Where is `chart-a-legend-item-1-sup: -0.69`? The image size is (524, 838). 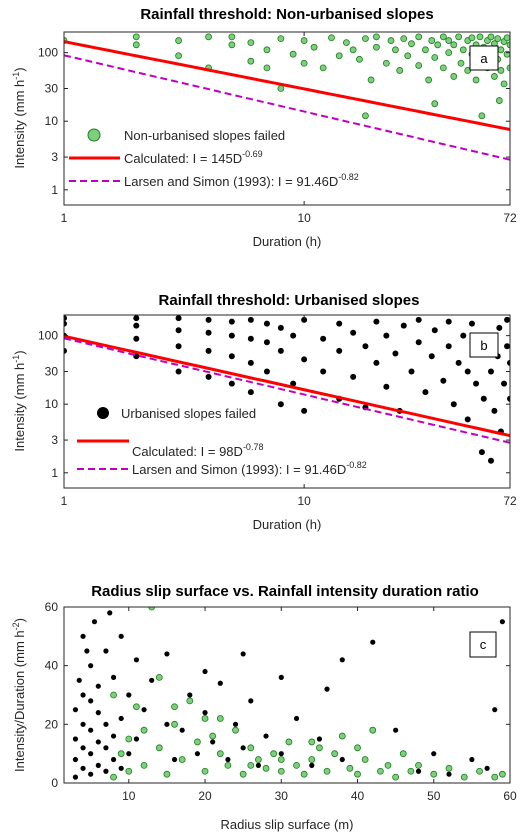
chart-a-legend-item-1-sup: -0.69 is located at coordinates (252, 154).